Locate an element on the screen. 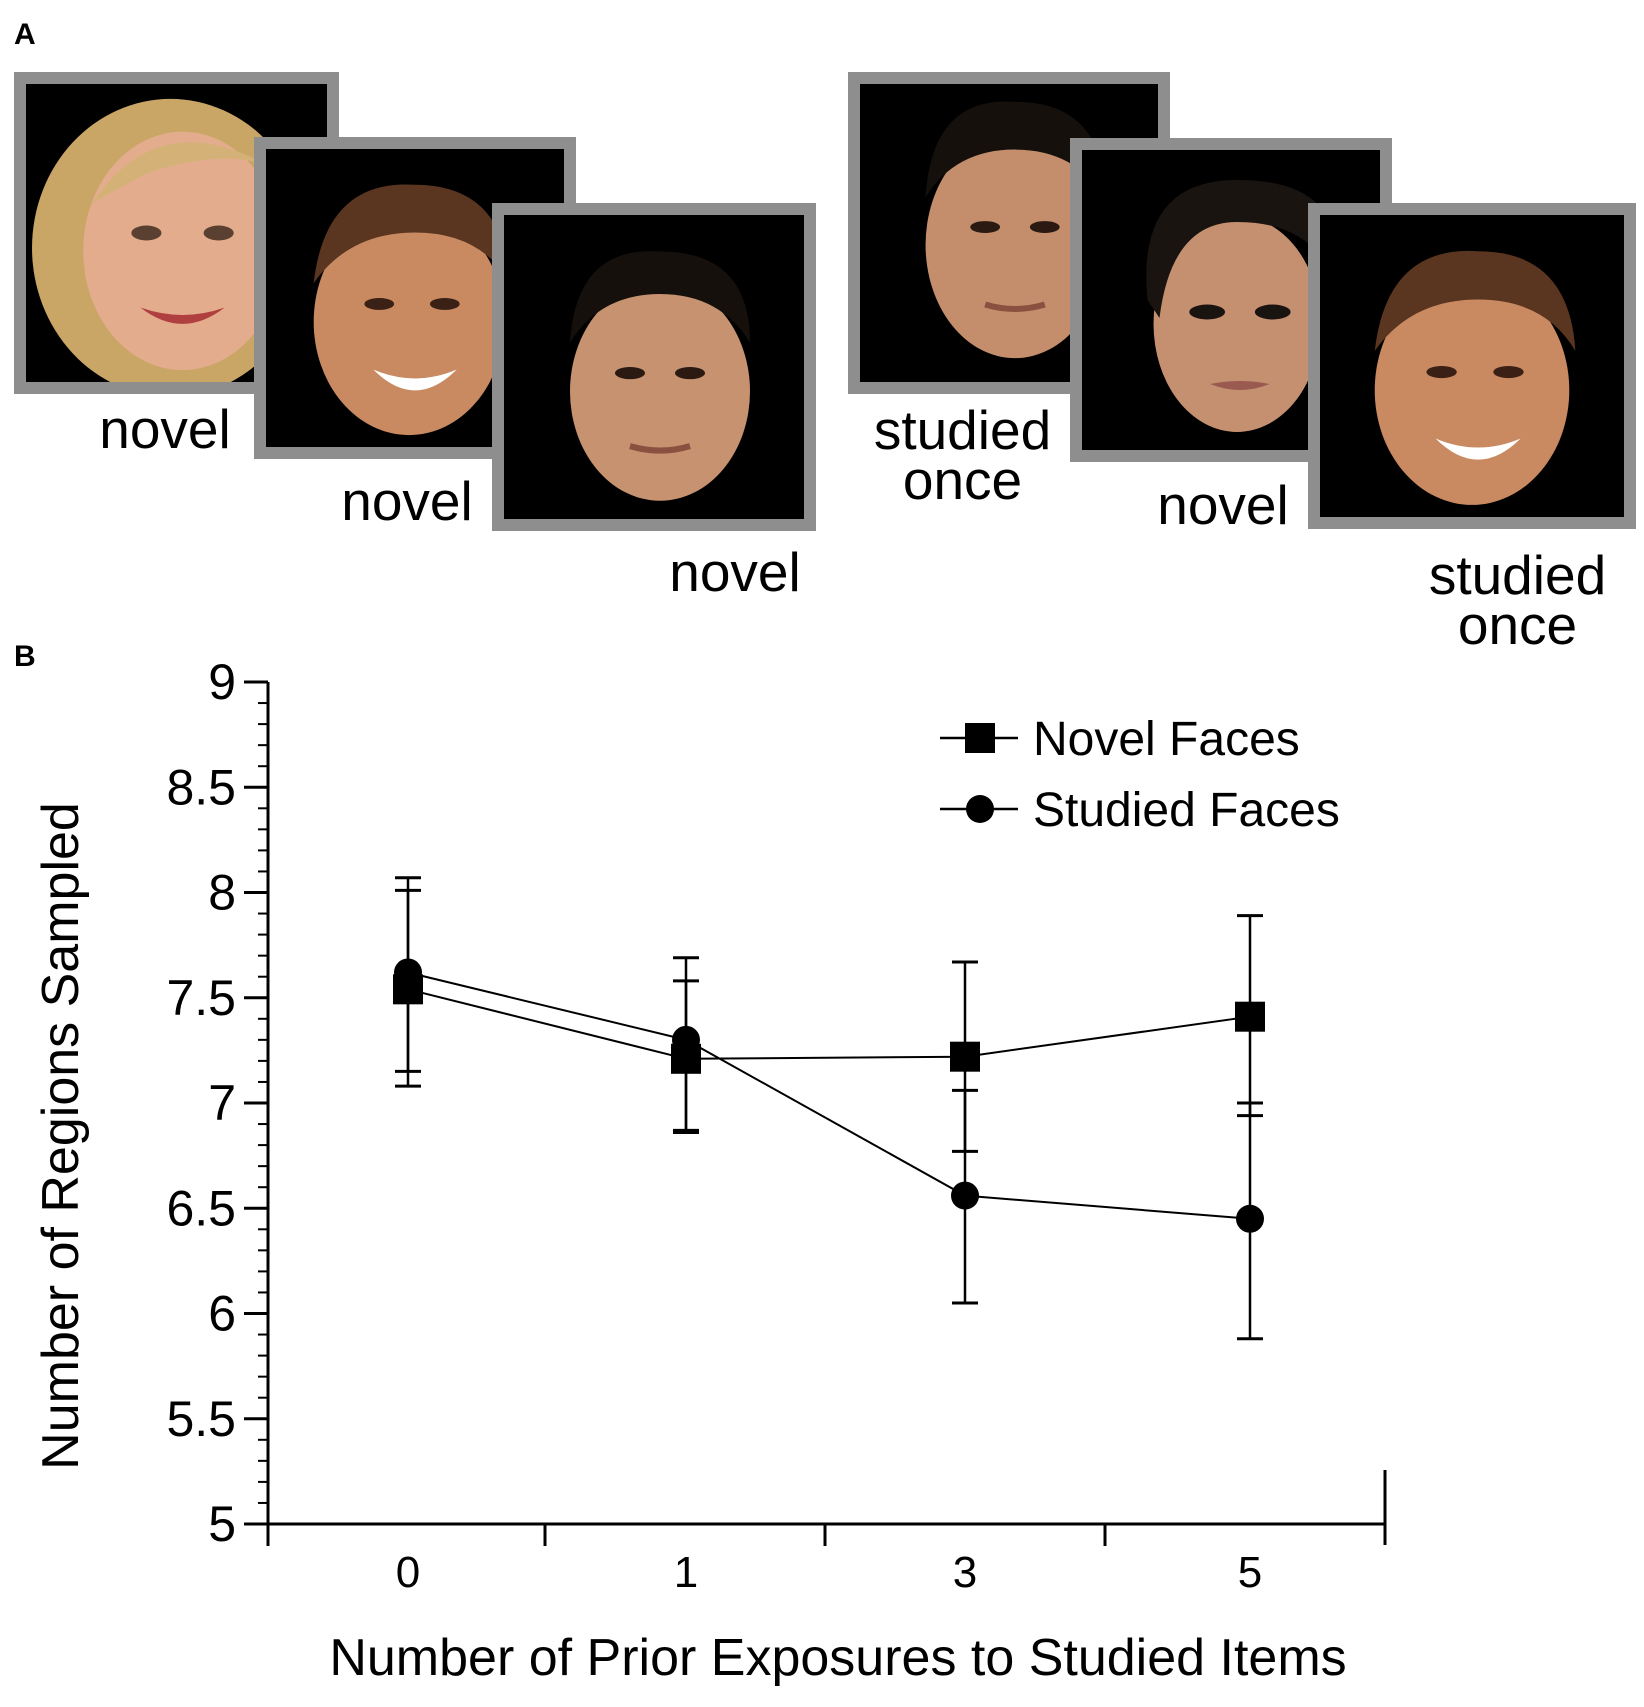  y-tick-label: 5.5 is located at coordinates (201, 1419).